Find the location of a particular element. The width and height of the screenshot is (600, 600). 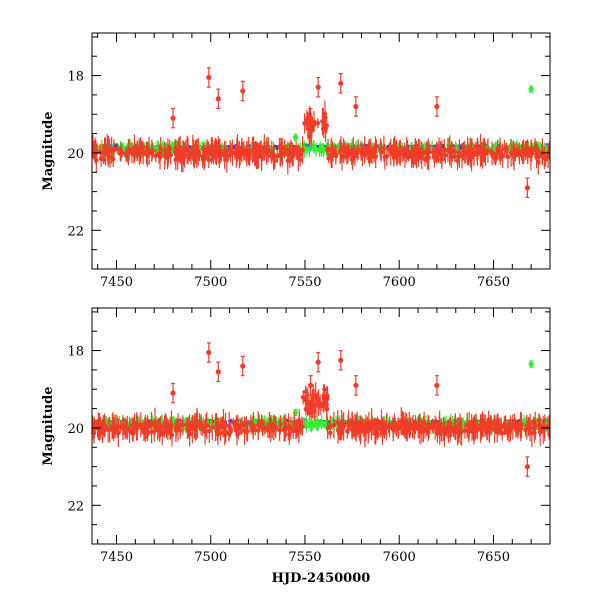

y-tick-label: 22 is located at coordinates (75, 231).